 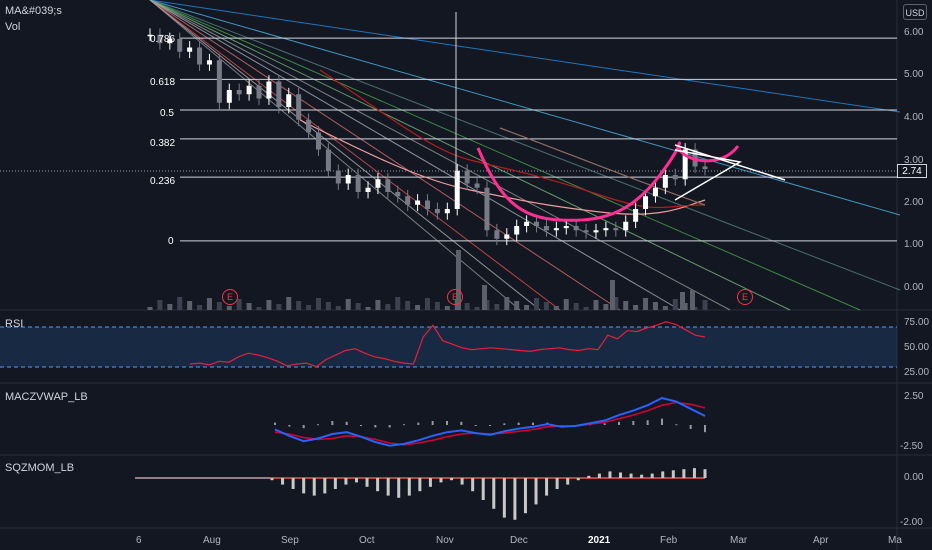 I want to click on earnings-marker-aug: E, so click(x=230, y=297).